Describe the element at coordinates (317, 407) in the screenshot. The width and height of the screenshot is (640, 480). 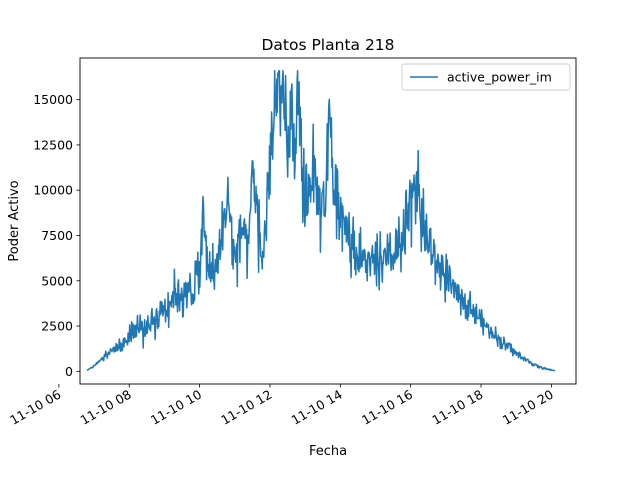
I see `x-tick-label: 11-10 14` at that location.